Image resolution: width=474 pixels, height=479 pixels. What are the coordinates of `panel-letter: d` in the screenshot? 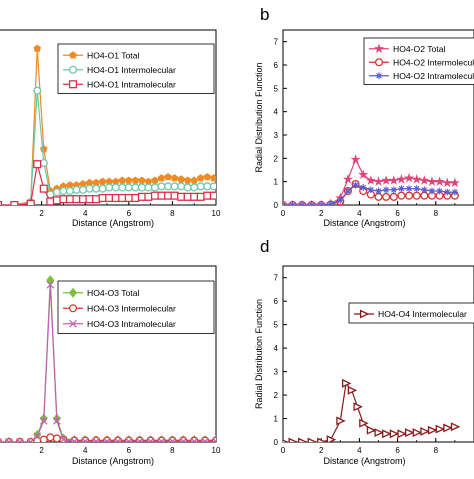 It's located at (264, 246).